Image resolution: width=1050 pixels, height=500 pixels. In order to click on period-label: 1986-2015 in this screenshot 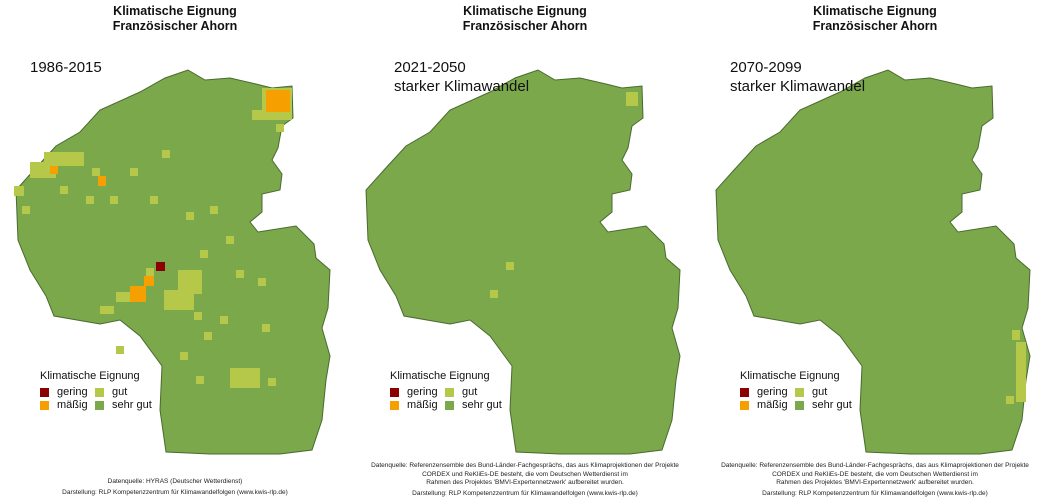, I will do `click(66, 67)`.